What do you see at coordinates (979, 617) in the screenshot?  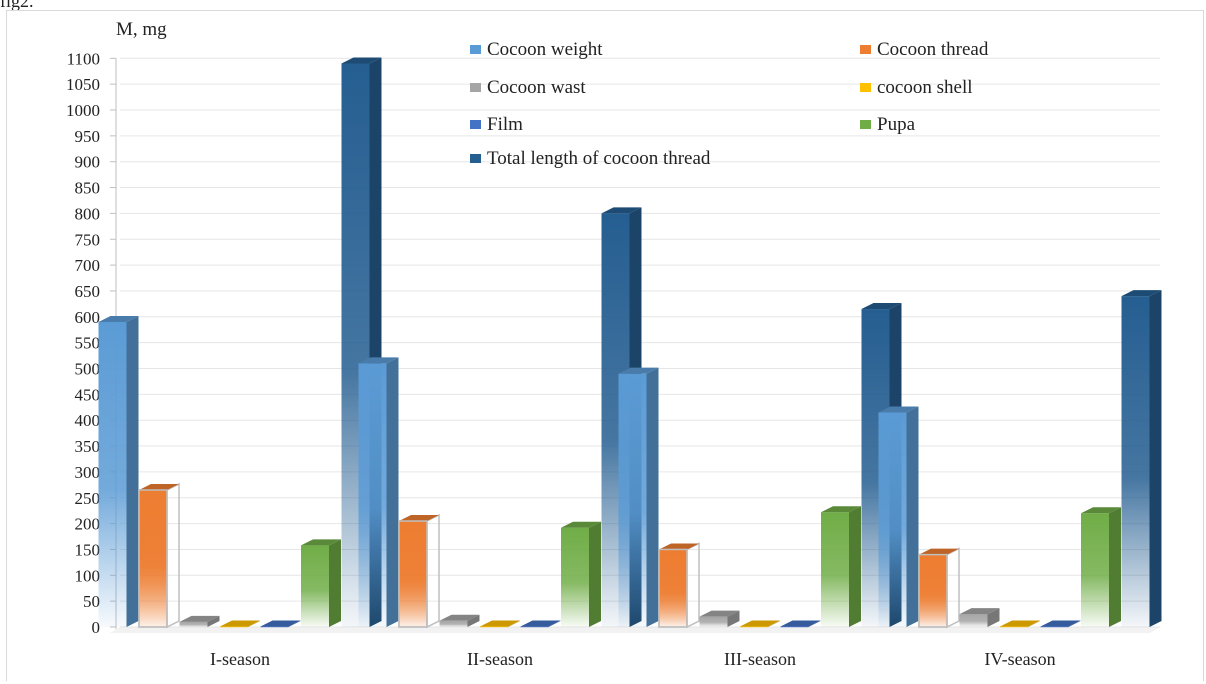 I see `bar-cocoon-wast-iv-season` at bounding box center [979, 617].